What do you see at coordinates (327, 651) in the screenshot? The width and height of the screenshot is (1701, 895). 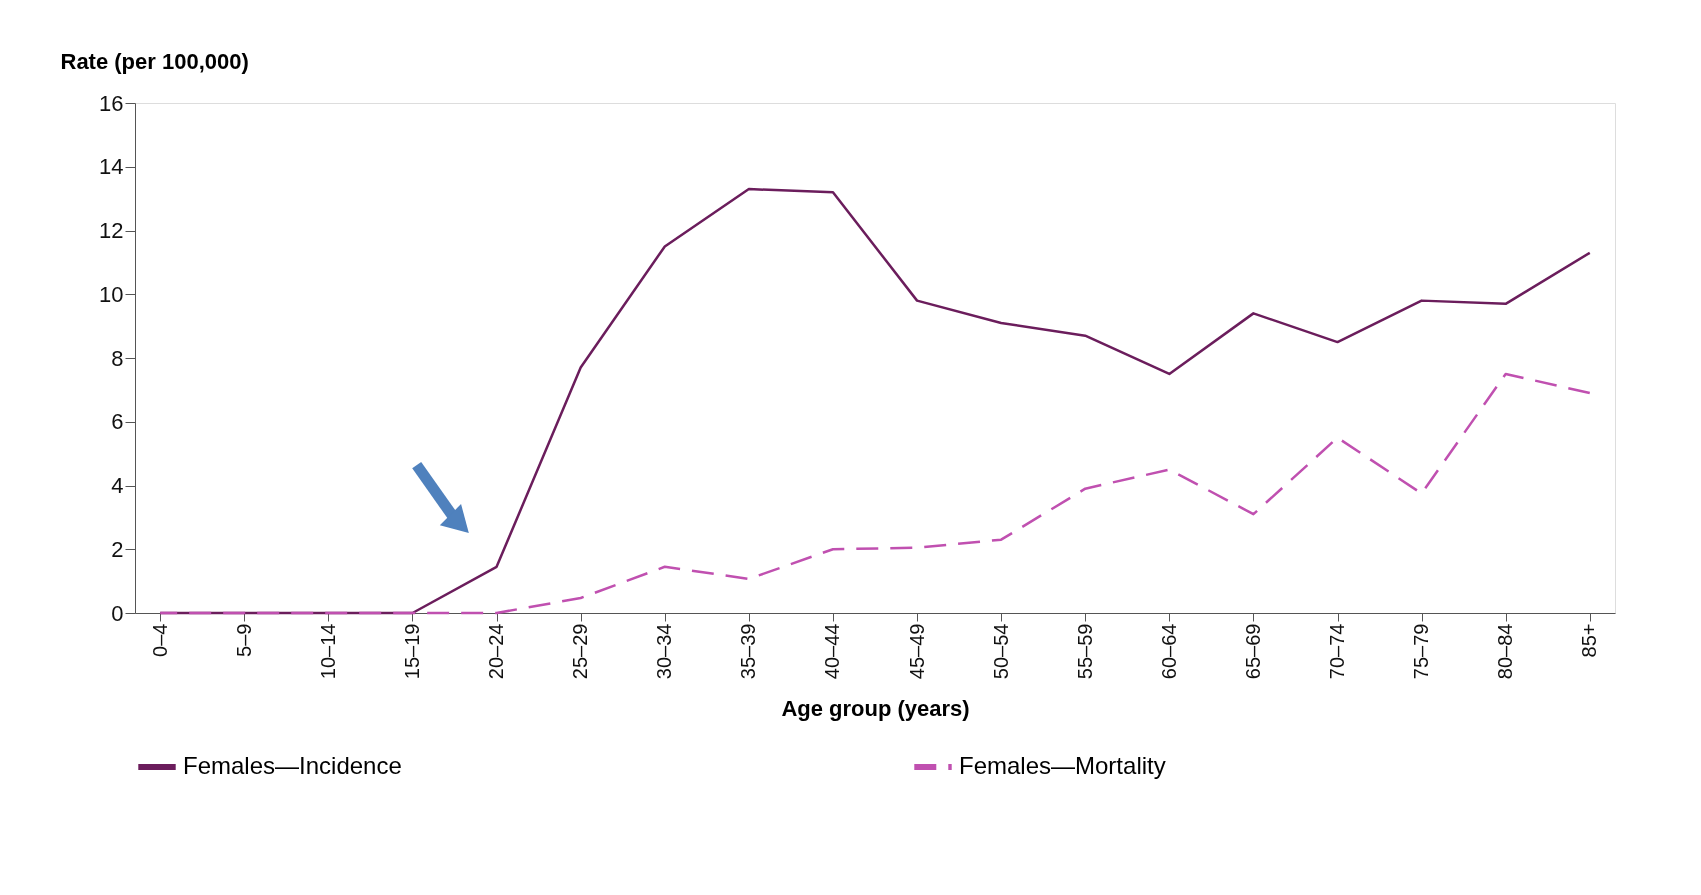 I see `x-tick-label: 10–14` at bounding box center [327, 651].